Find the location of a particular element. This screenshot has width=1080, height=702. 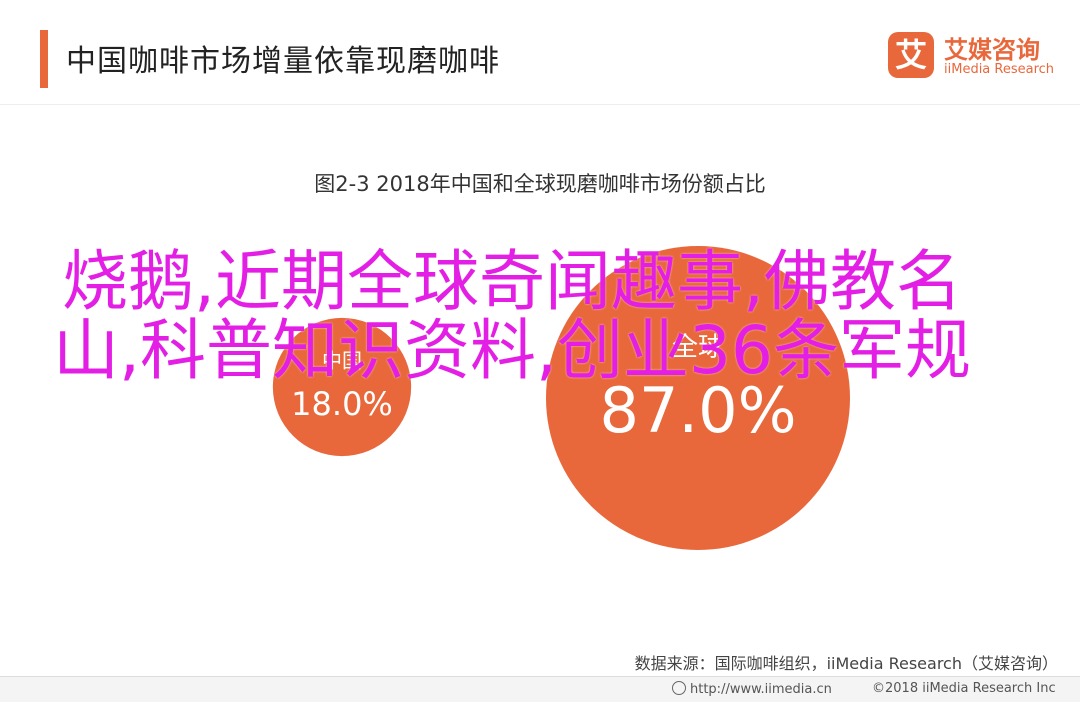

globe-icon is located at coordinates (679, 688).